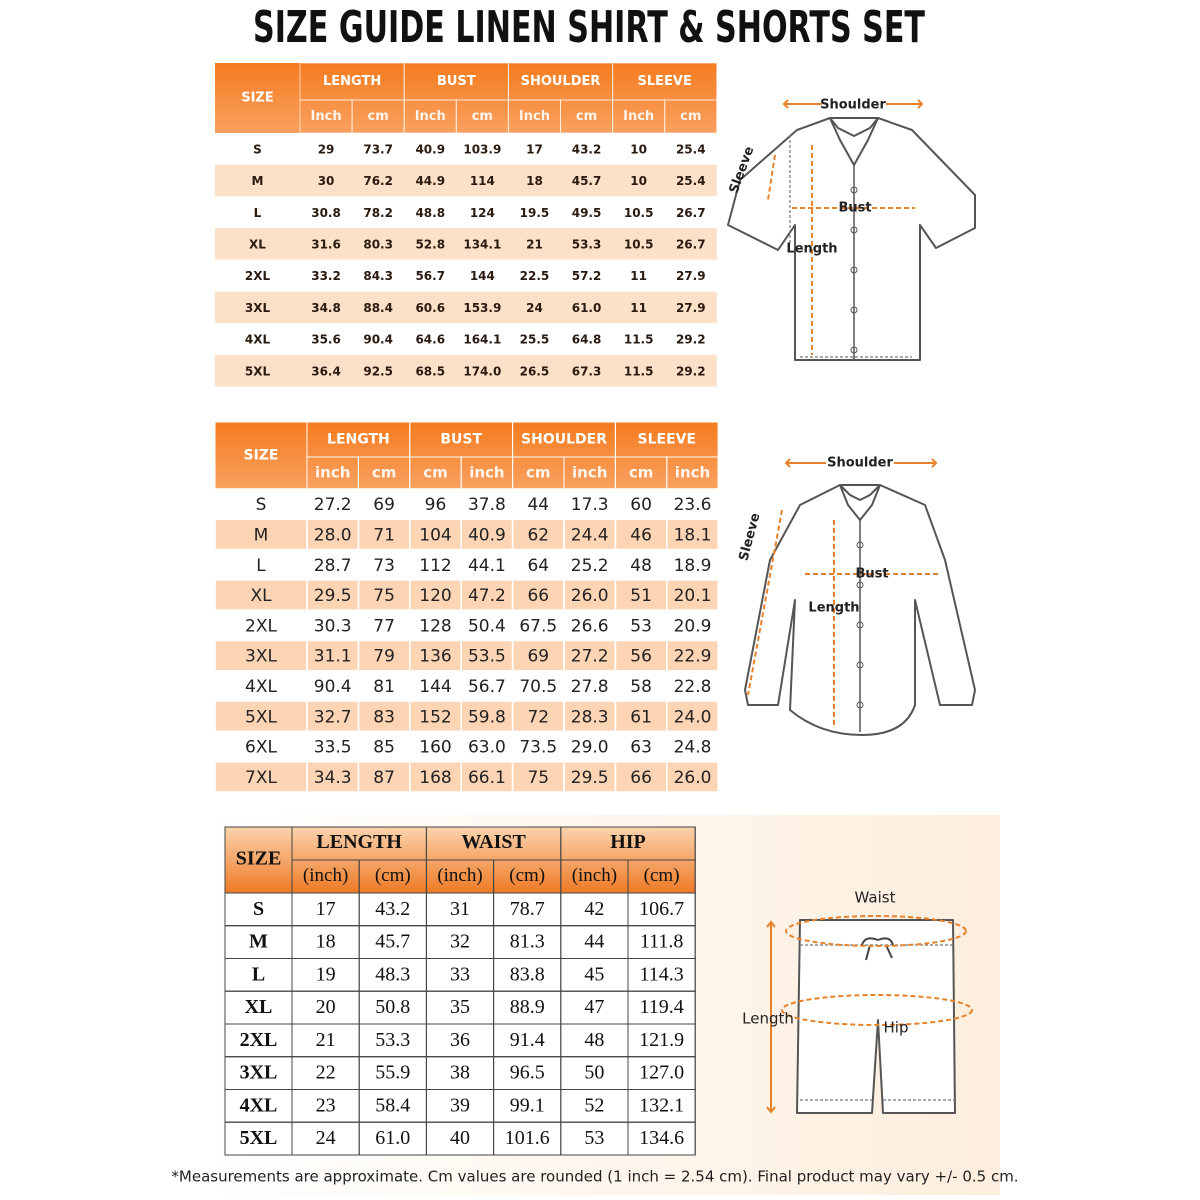 Image resolution: width=1200 pixels, height=1200 pixels. Describe the element at coordinates (538, 717) in the screenshot. I see `measurement: 72` at that location.